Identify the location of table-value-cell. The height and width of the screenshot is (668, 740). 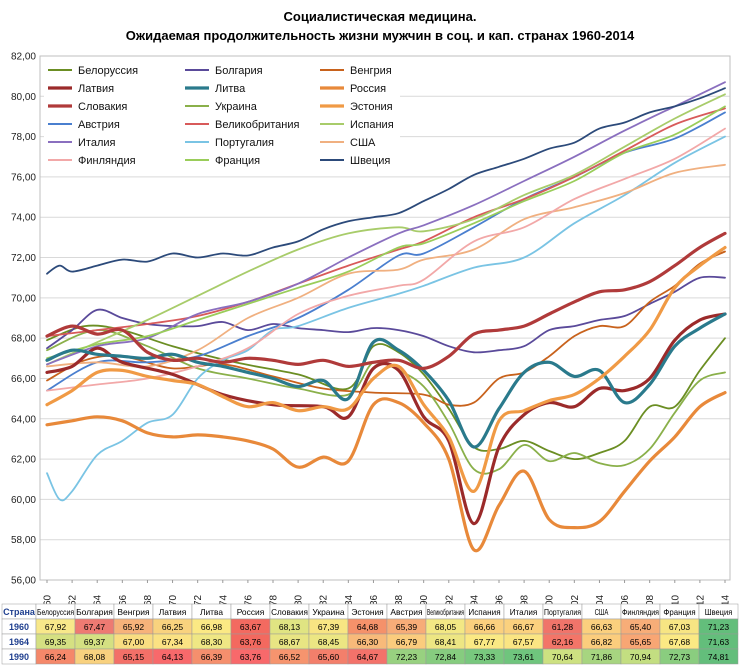
(718, 656).